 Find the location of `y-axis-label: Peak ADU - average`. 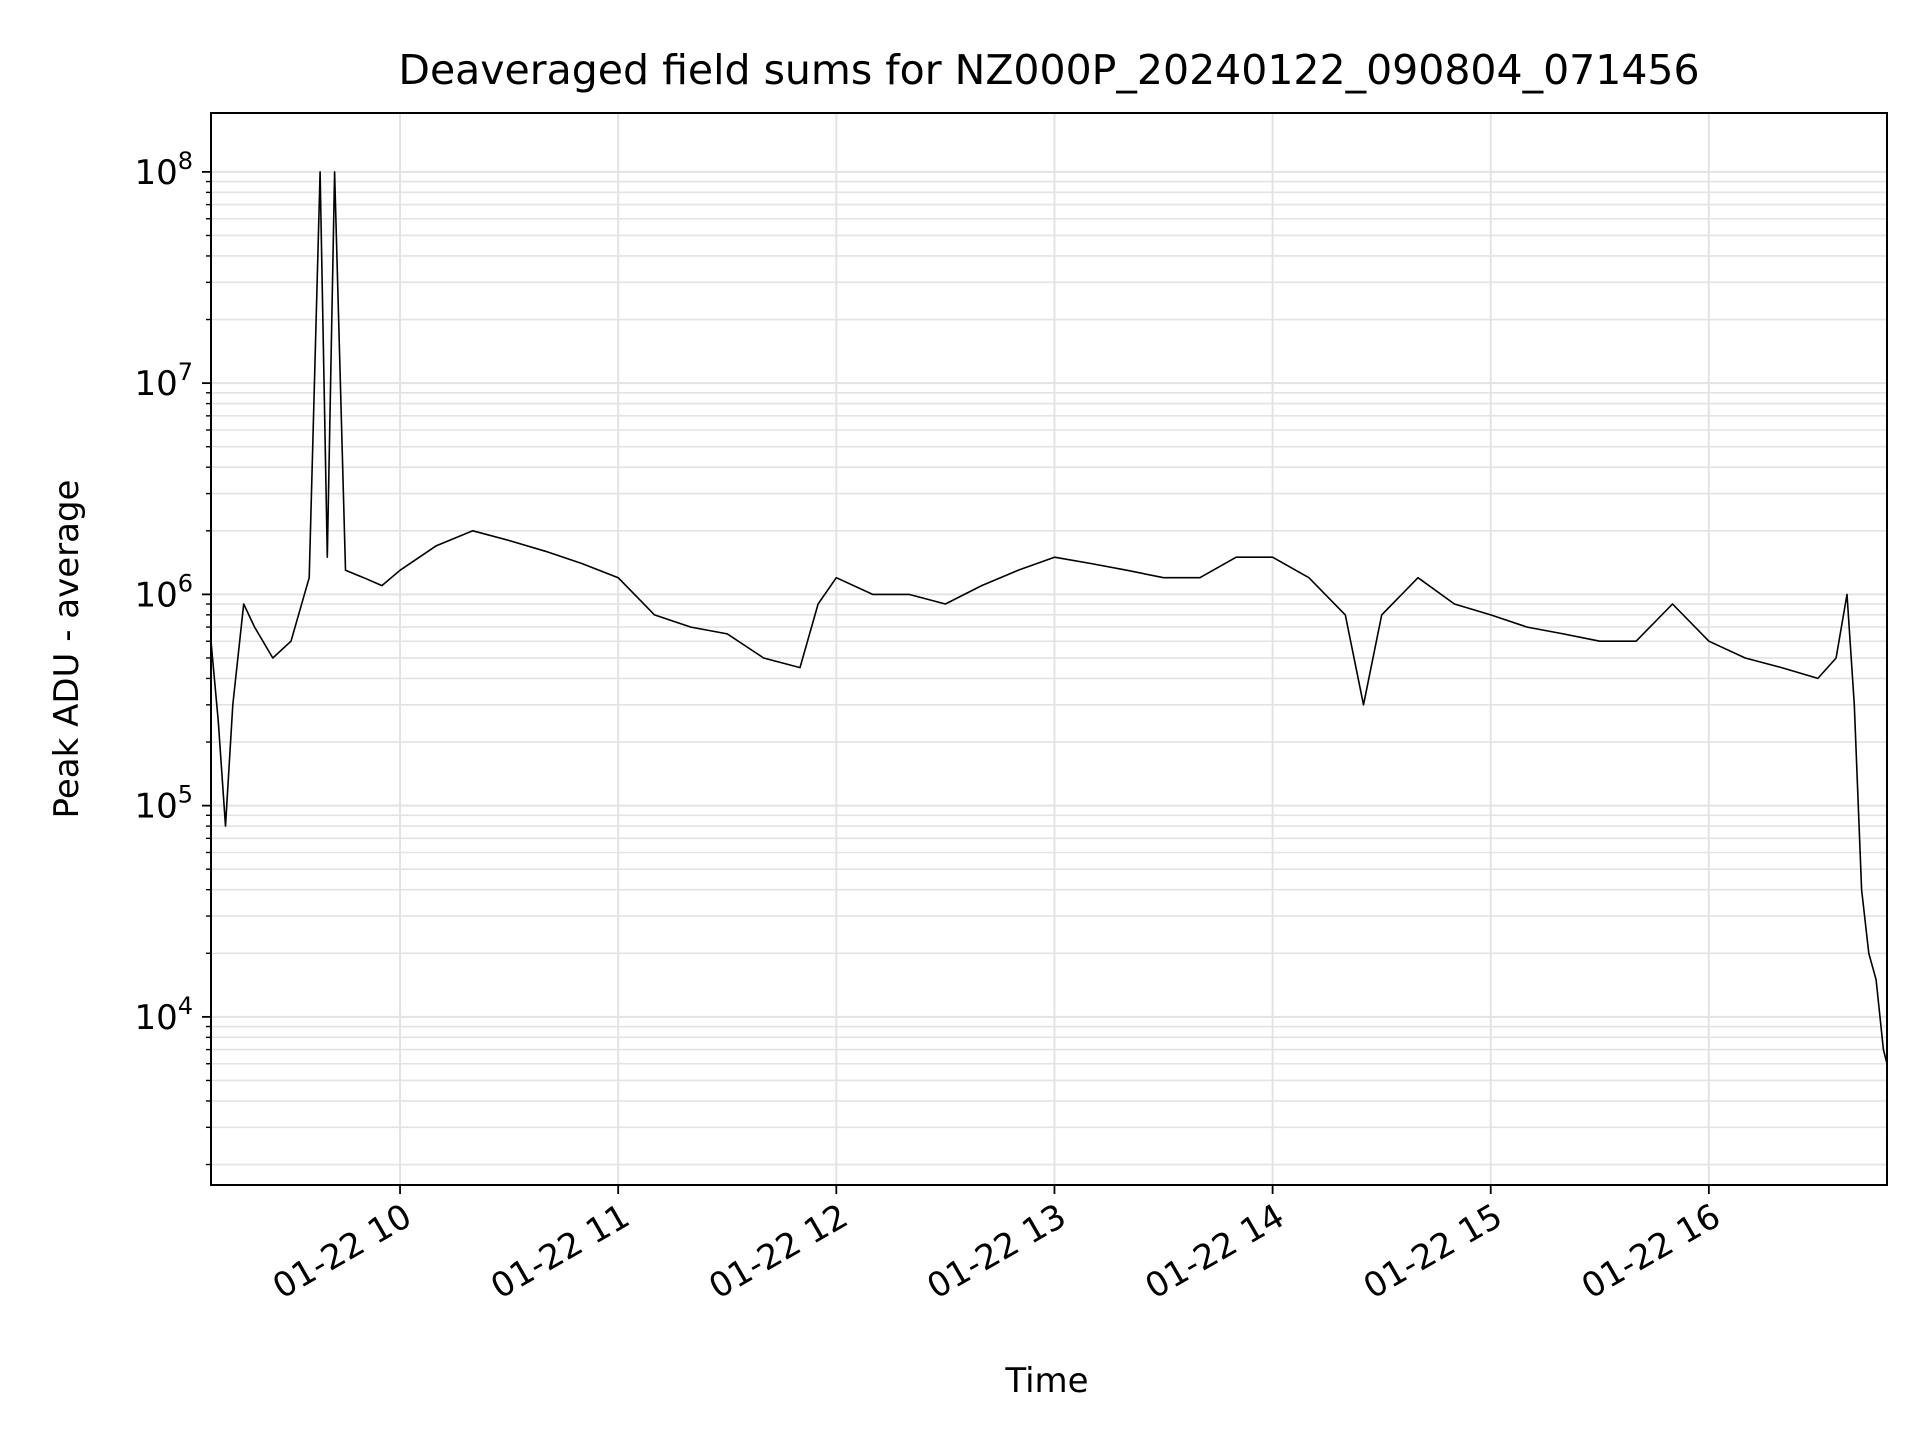

y-axis-label: Peak ADU - average is located at coordinates (67, 649).